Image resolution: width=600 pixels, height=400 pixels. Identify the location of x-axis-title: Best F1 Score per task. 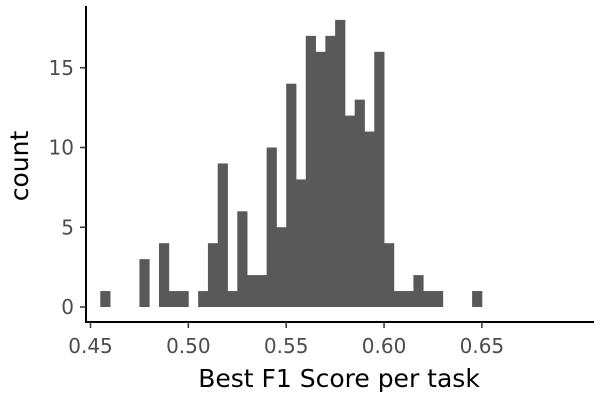
(339, 378).